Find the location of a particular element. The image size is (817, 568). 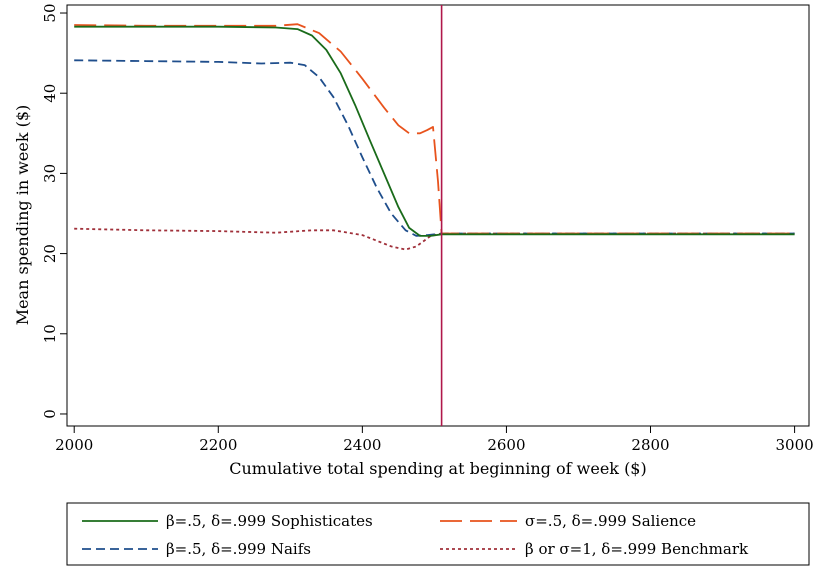

x-tick-label: 2800 is located at coordinates (650, 445).